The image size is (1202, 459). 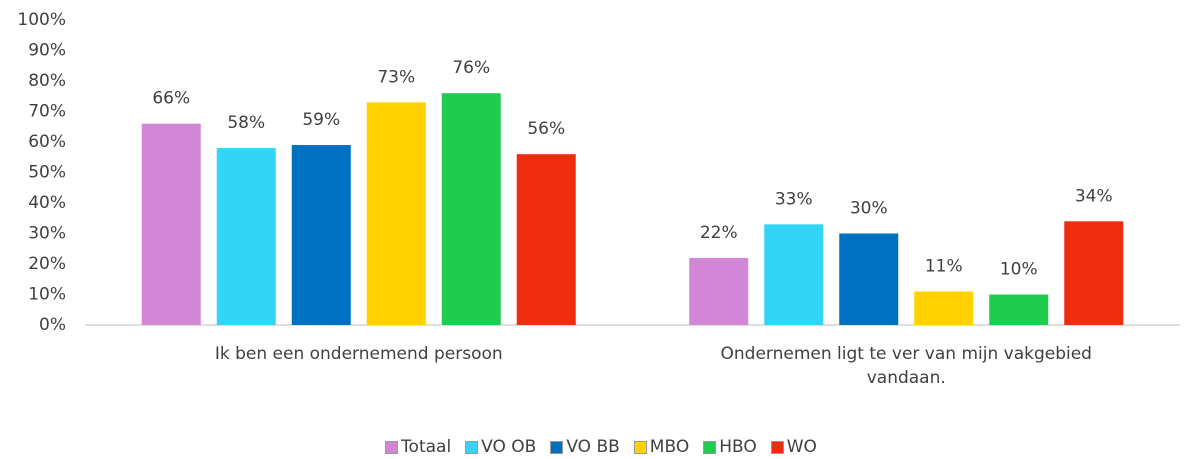 I want to click on legend: Totaal VO OB VO BB MBO HBO WO, so click(x=601, y=447).